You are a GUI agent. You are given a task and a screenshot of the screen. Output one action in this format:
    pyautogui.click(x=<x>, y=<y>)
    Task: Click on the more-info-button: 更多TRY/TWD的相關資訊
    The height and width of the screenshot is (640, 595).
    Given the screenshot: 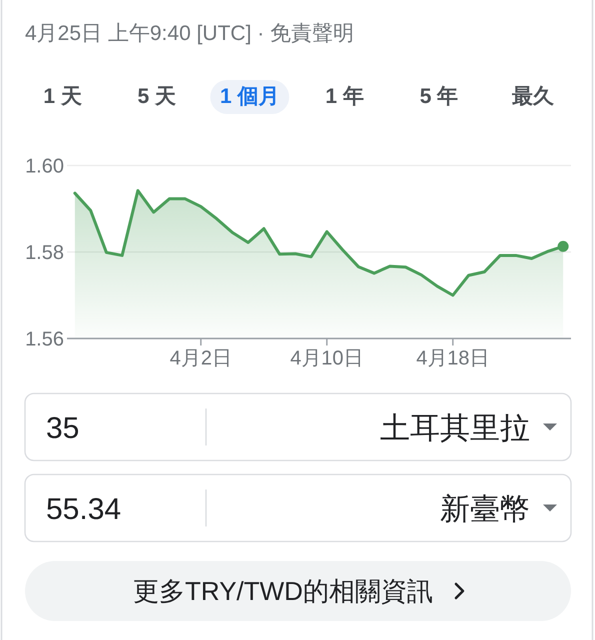 What is the action you would take?
    pyautogui.click(x=298, y=591)
    